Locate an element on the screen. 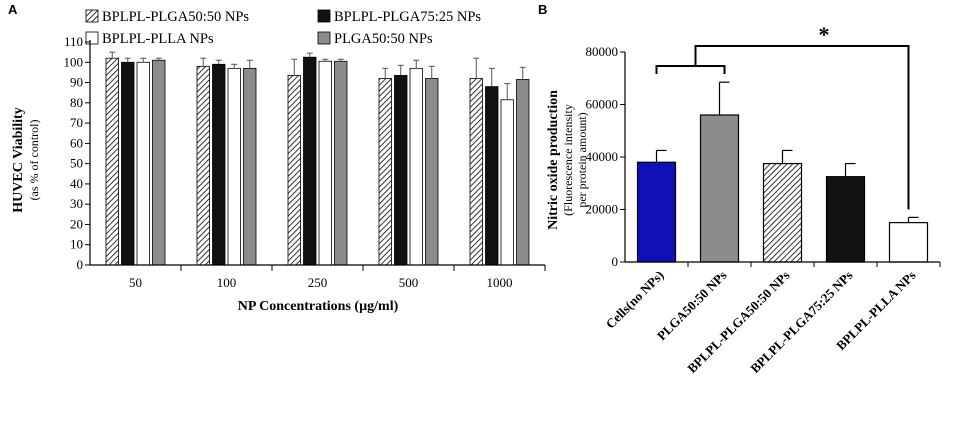 Image resolution: width=957 pixels, height=421 pixels. panel-a-x-axis-title: NP Concentrations (µg/ml) is located at coordinates (318, 306).